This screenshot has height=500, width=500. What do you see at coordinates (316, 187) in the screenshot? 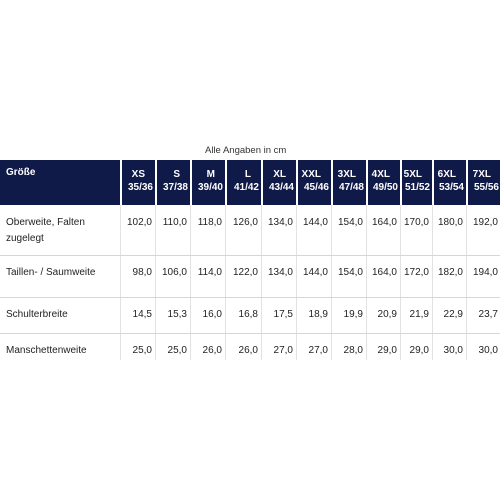
I see `size-range: 45/46` at bounding box center [316, 187].